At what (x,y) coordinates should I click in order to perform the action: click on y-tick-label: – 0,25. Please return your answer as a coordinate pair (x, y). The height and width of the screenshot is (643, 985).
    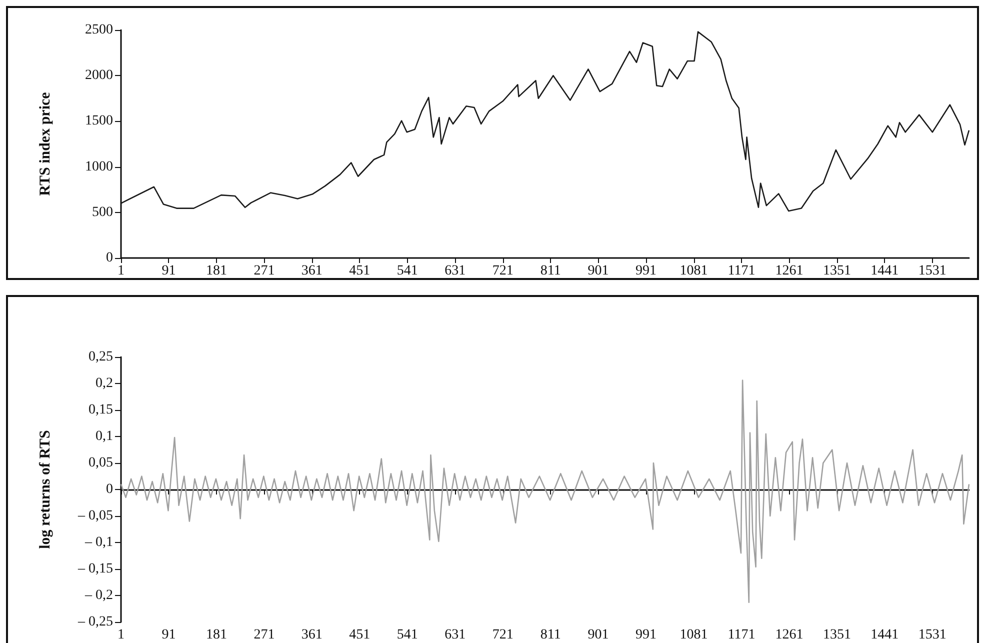
    Looking at the image, I should click on (95, 622).